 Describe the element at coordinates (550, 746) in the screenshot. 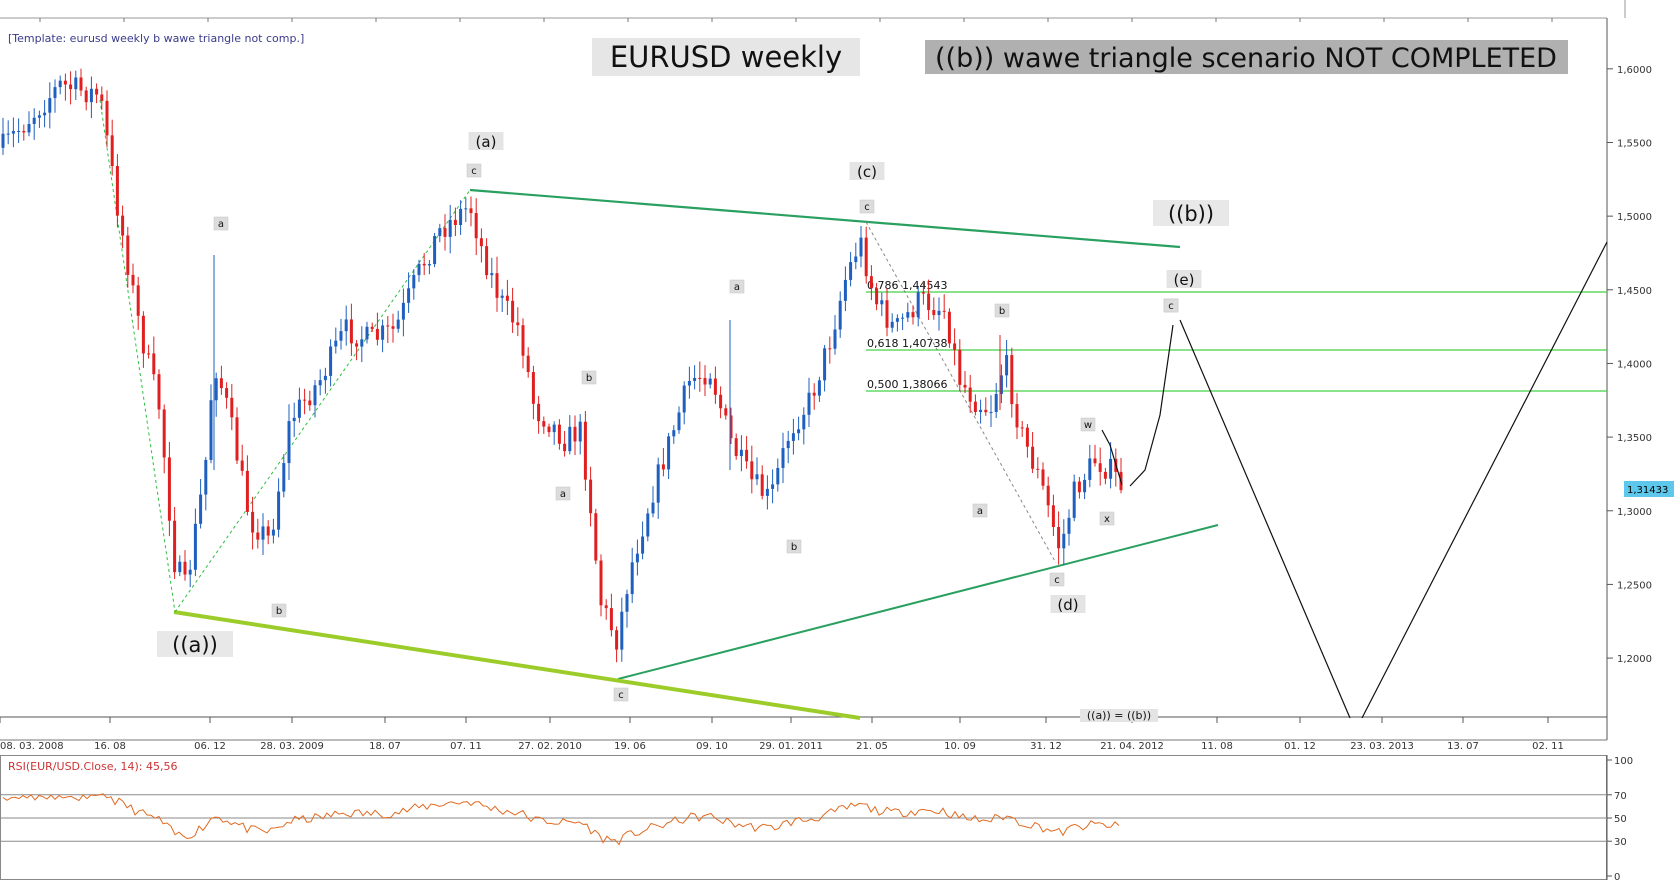

I see `x-tick-label: 27. 02. 2010` at that location.